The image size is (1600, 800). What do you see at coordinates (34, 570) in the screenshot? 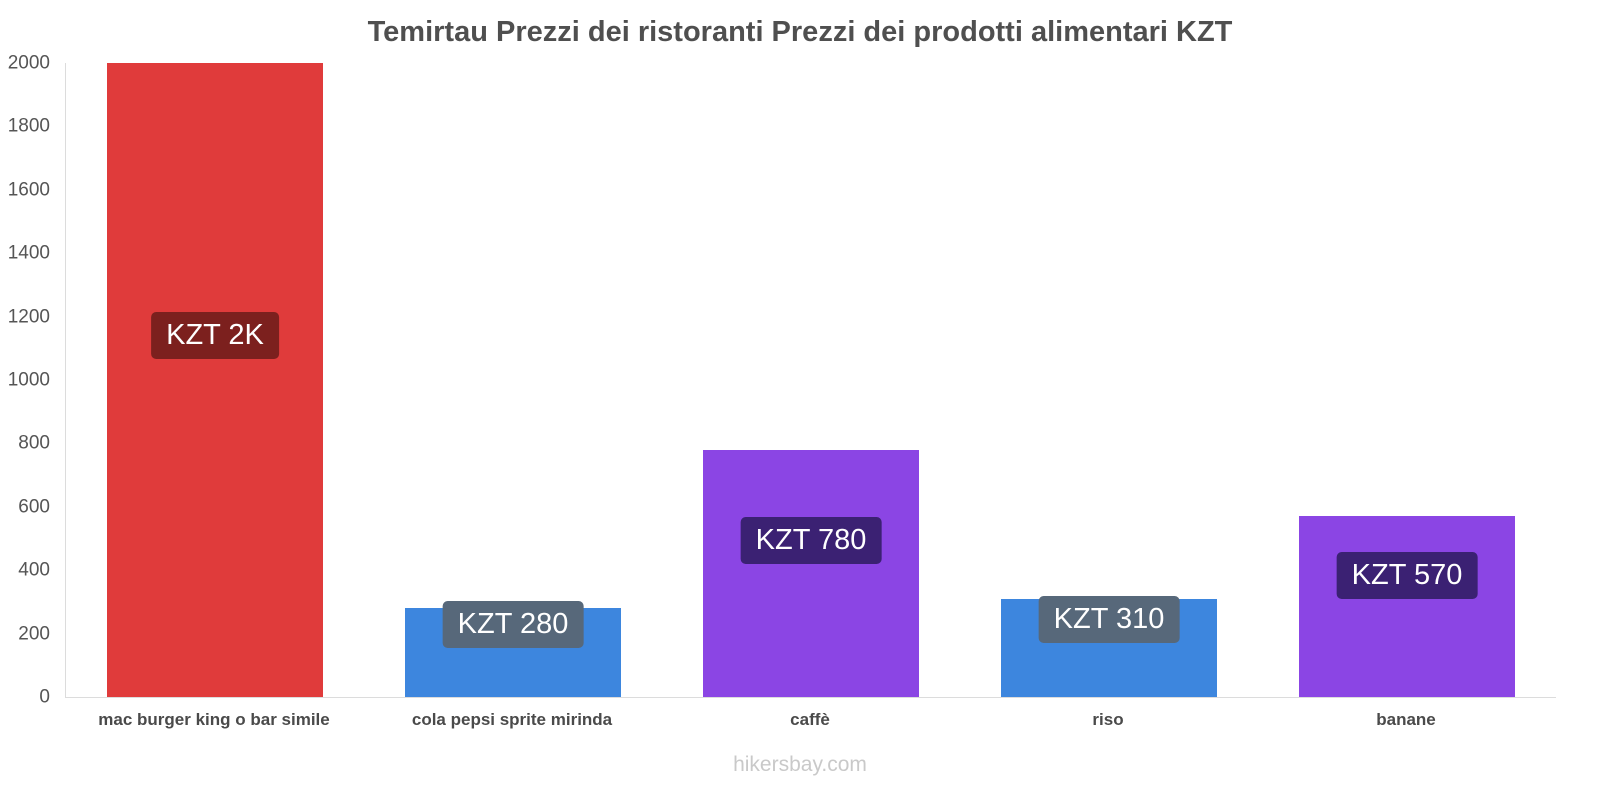
I see `y-axis-tick-label: 400` at bounding box center [34, 570].